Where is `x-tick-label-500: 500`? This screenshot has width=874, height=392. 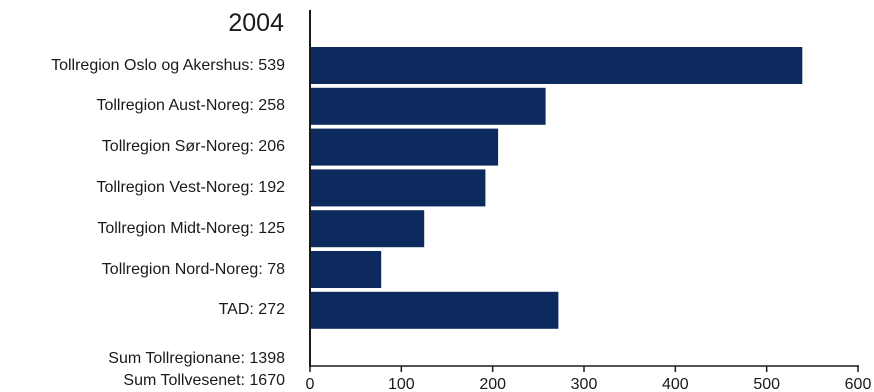
x-tick-label-500: 500 is located at coordinates (766, 384).